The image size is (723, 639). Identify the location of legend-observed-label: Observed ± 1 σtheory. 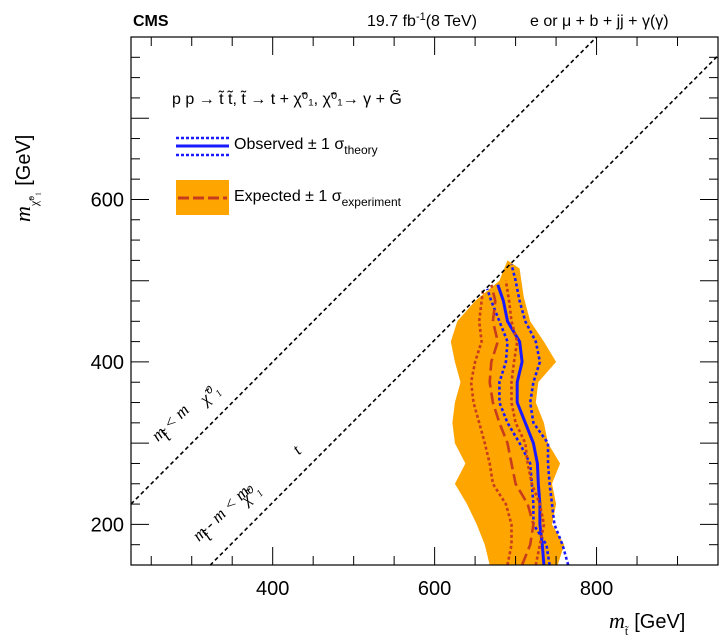
(306, 146).